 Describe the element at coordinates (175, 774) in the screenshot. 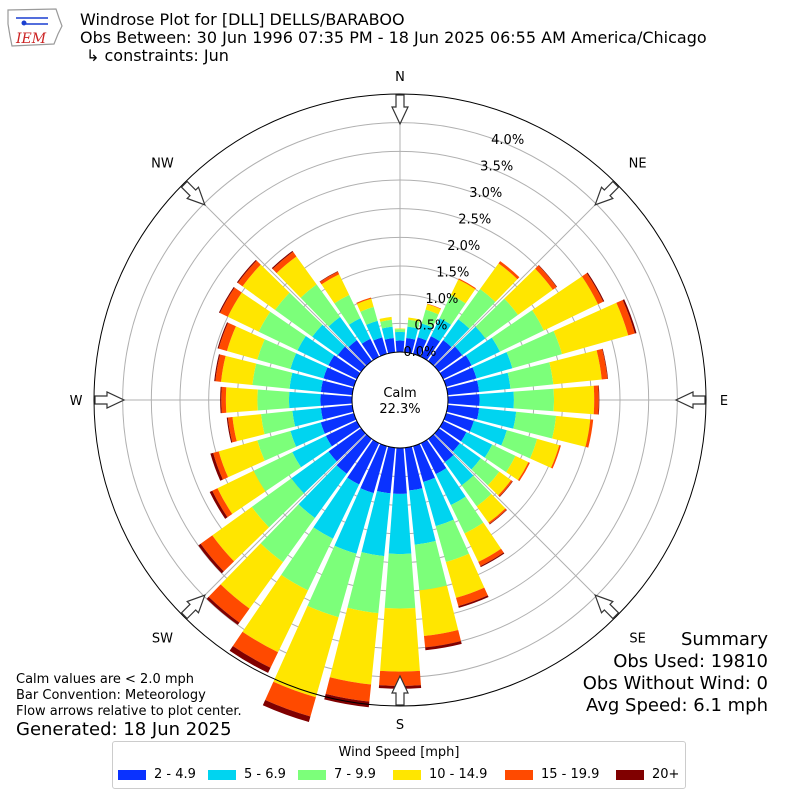

I see `legend-label: 2 - 4.9` at that location.